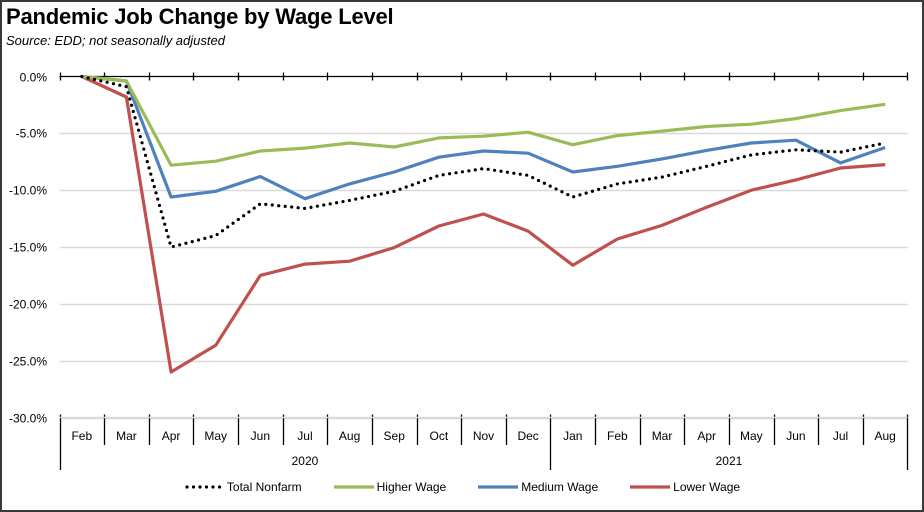  What do you see at coordinates (560, 487) in the screenshot?
I see `legend-label: Medium Wage` at bounding box center [560, 487].